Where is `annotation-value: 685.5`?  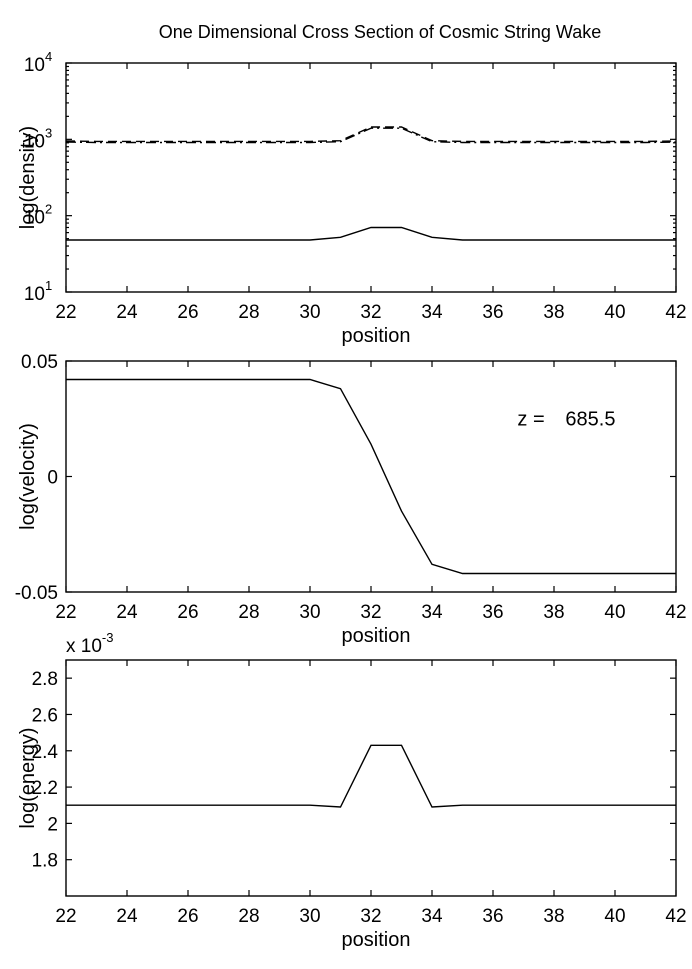
annotation-value: 685.5 is located at coordinates (590, 420).